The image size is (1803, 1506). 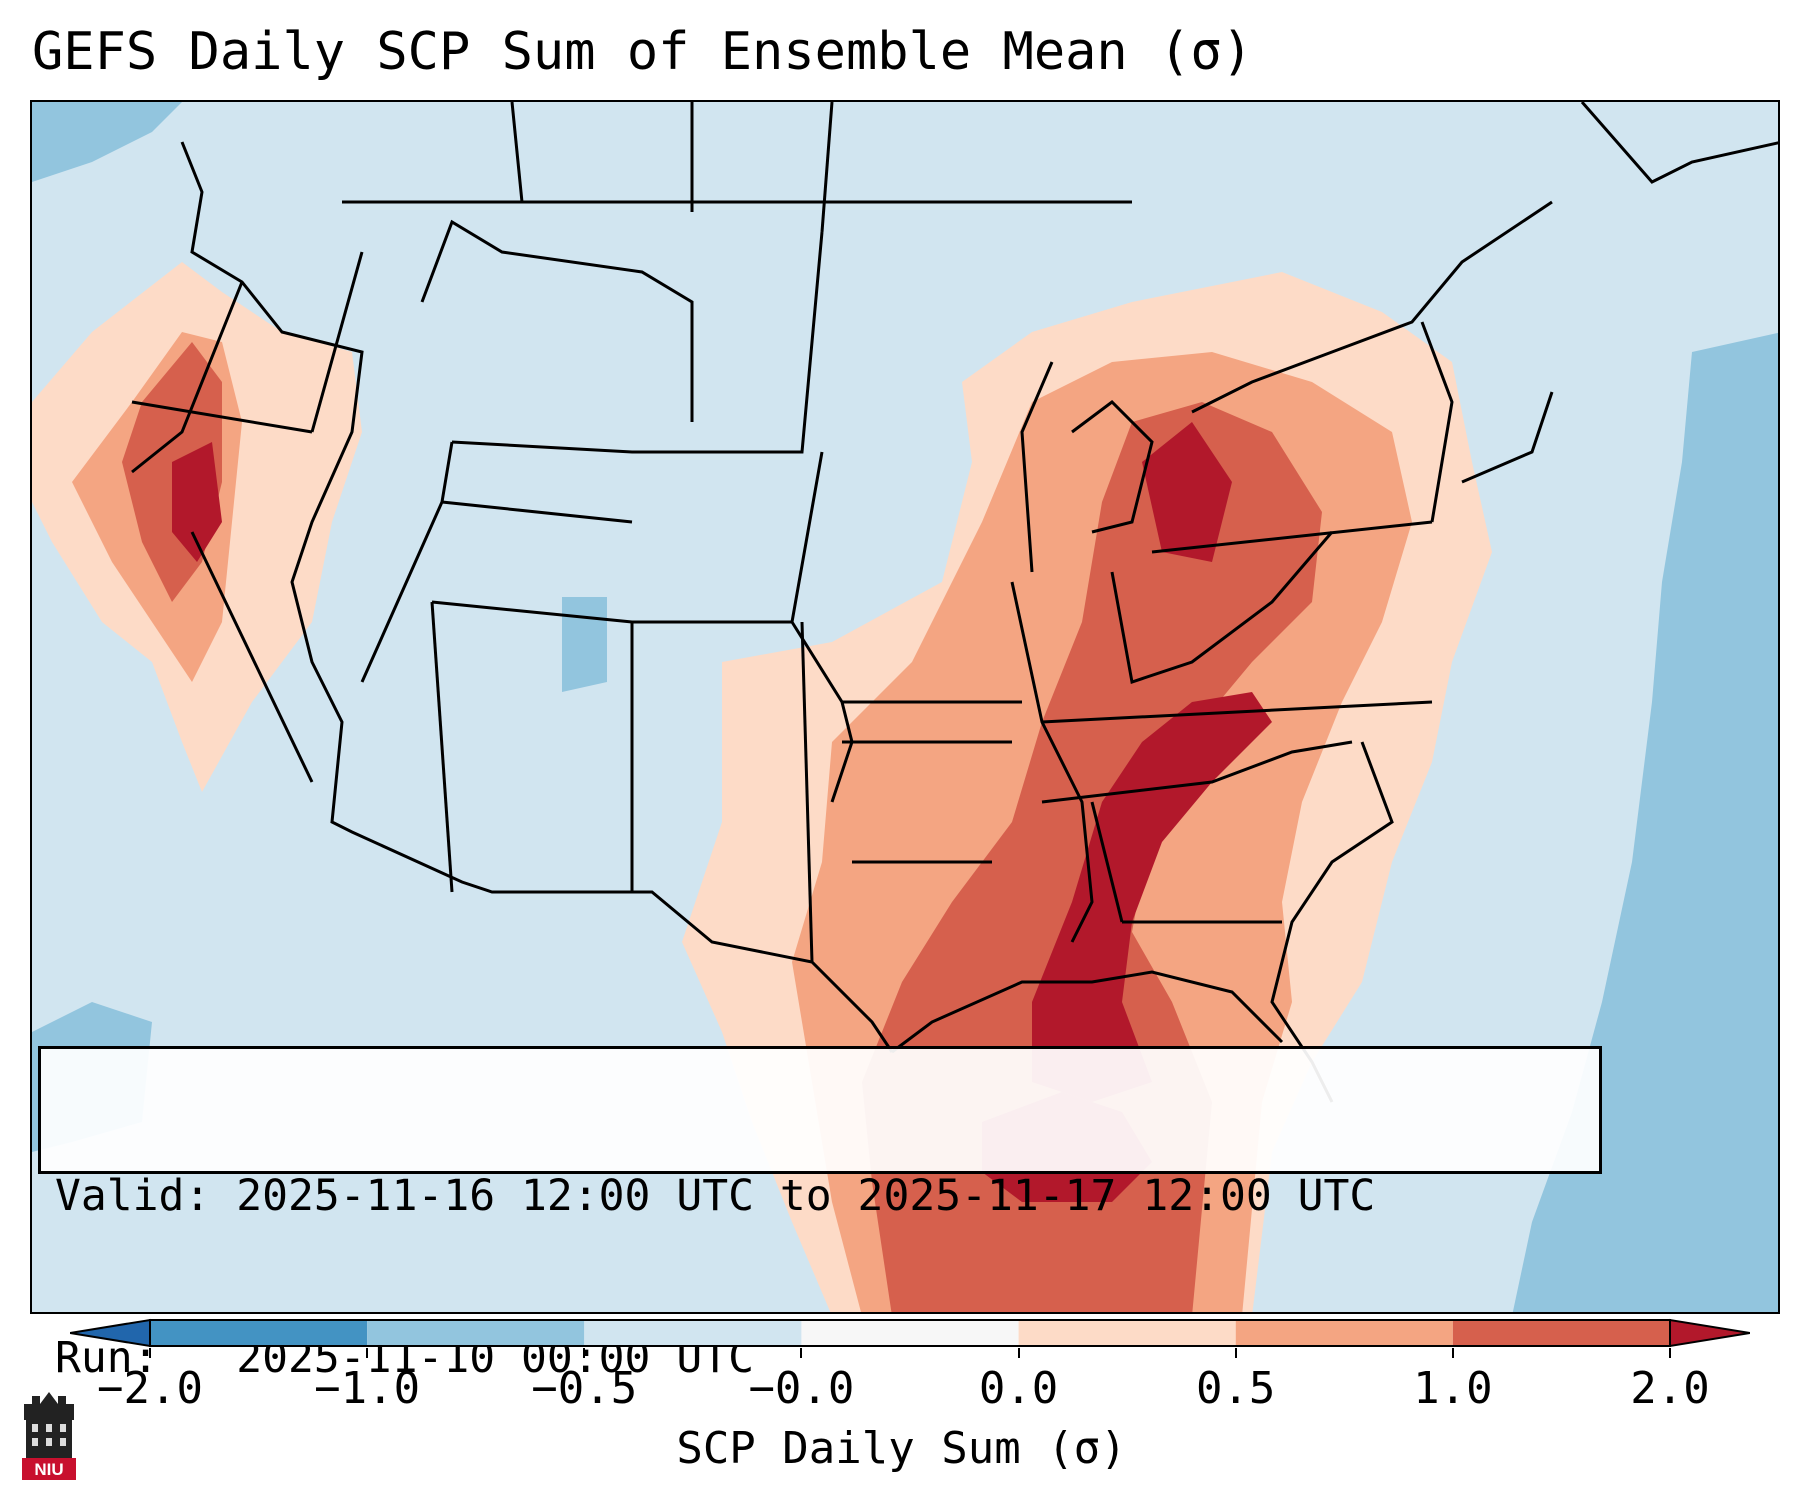 I want to click on logo-banner, so click(x=49, y=1469).